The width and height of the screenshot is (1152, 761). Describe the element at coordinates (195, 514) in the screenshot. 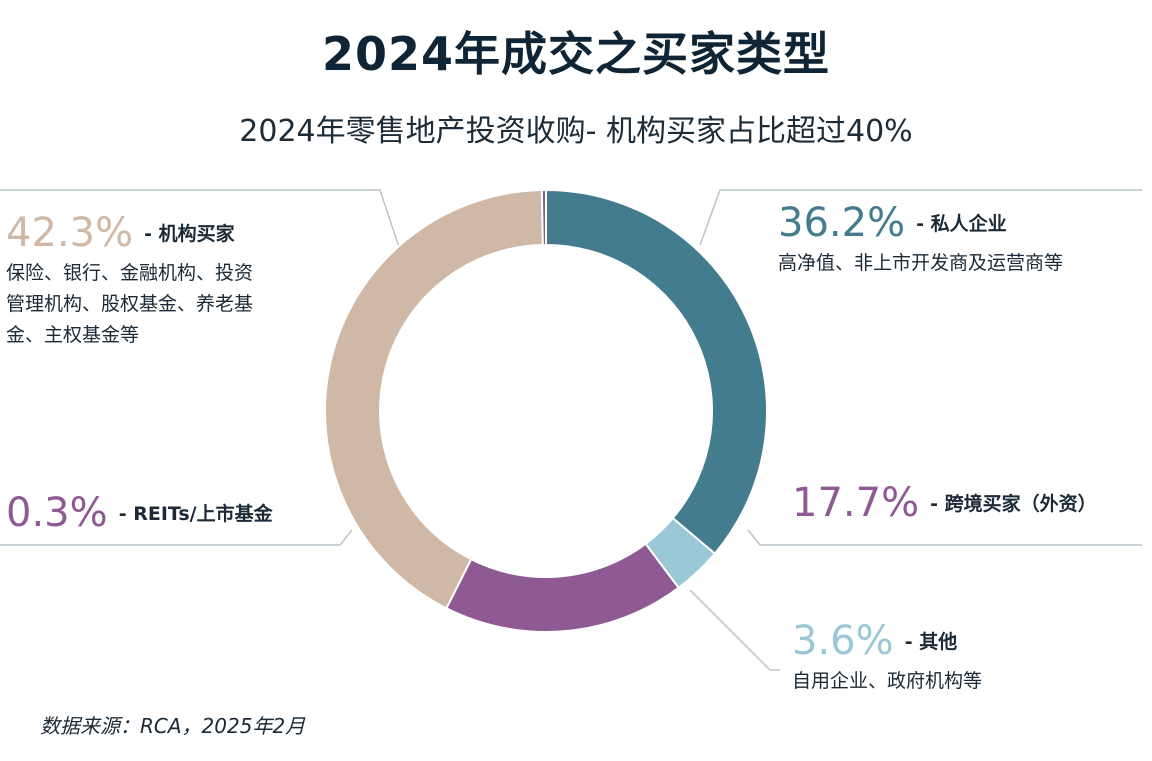

I see `cat-reits: - REITs/上市基金` at that location.